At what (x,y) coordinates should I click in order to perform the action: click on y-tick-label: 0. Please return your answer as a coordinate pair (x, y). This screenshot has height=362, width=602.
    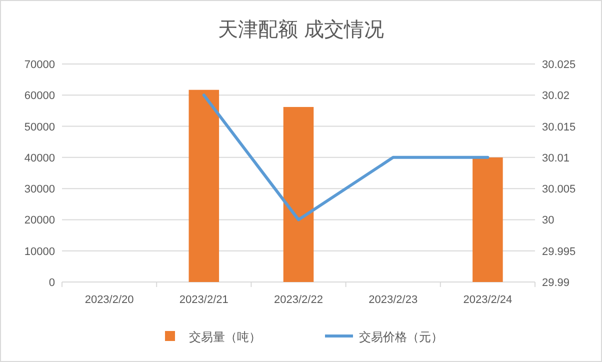
    Looking at the image, I should click on (51, 283).